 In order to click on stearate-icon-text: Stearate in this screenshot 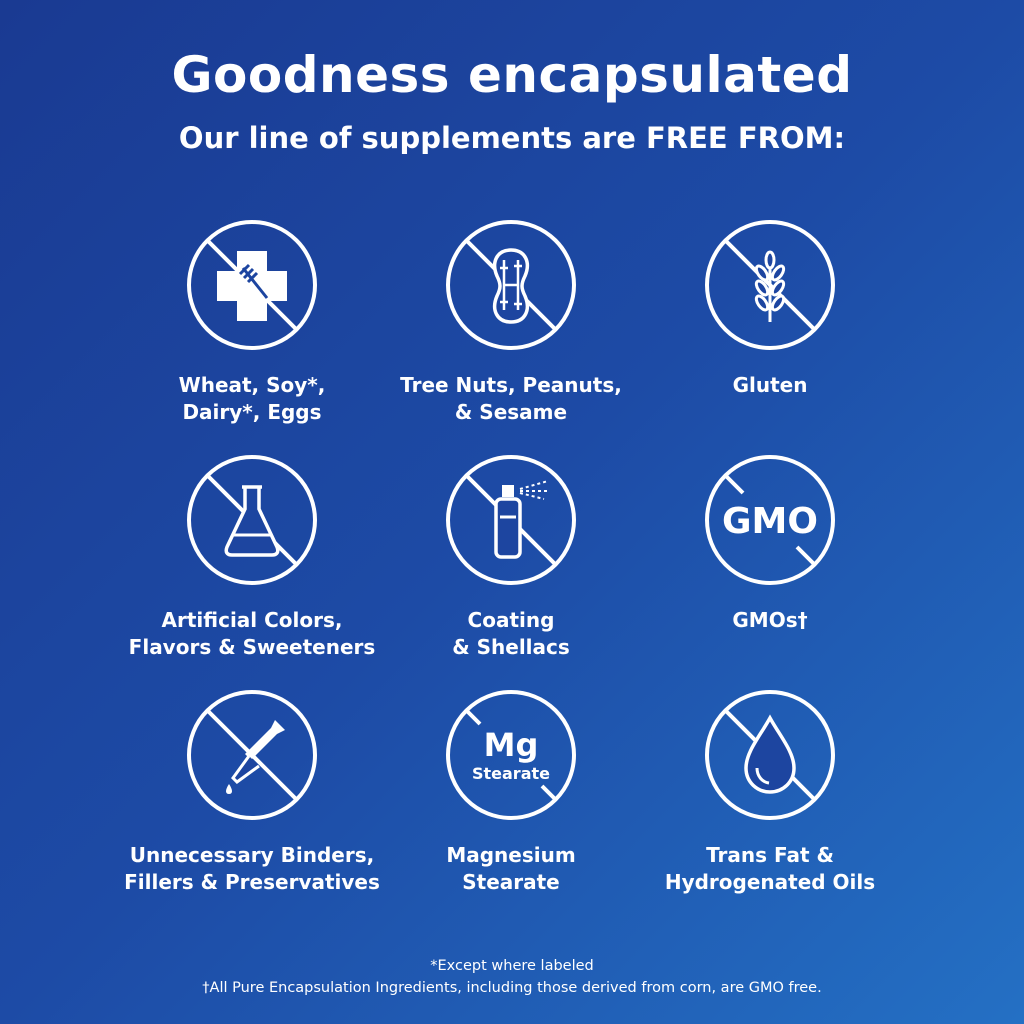, I will do `click(511, 773)`.